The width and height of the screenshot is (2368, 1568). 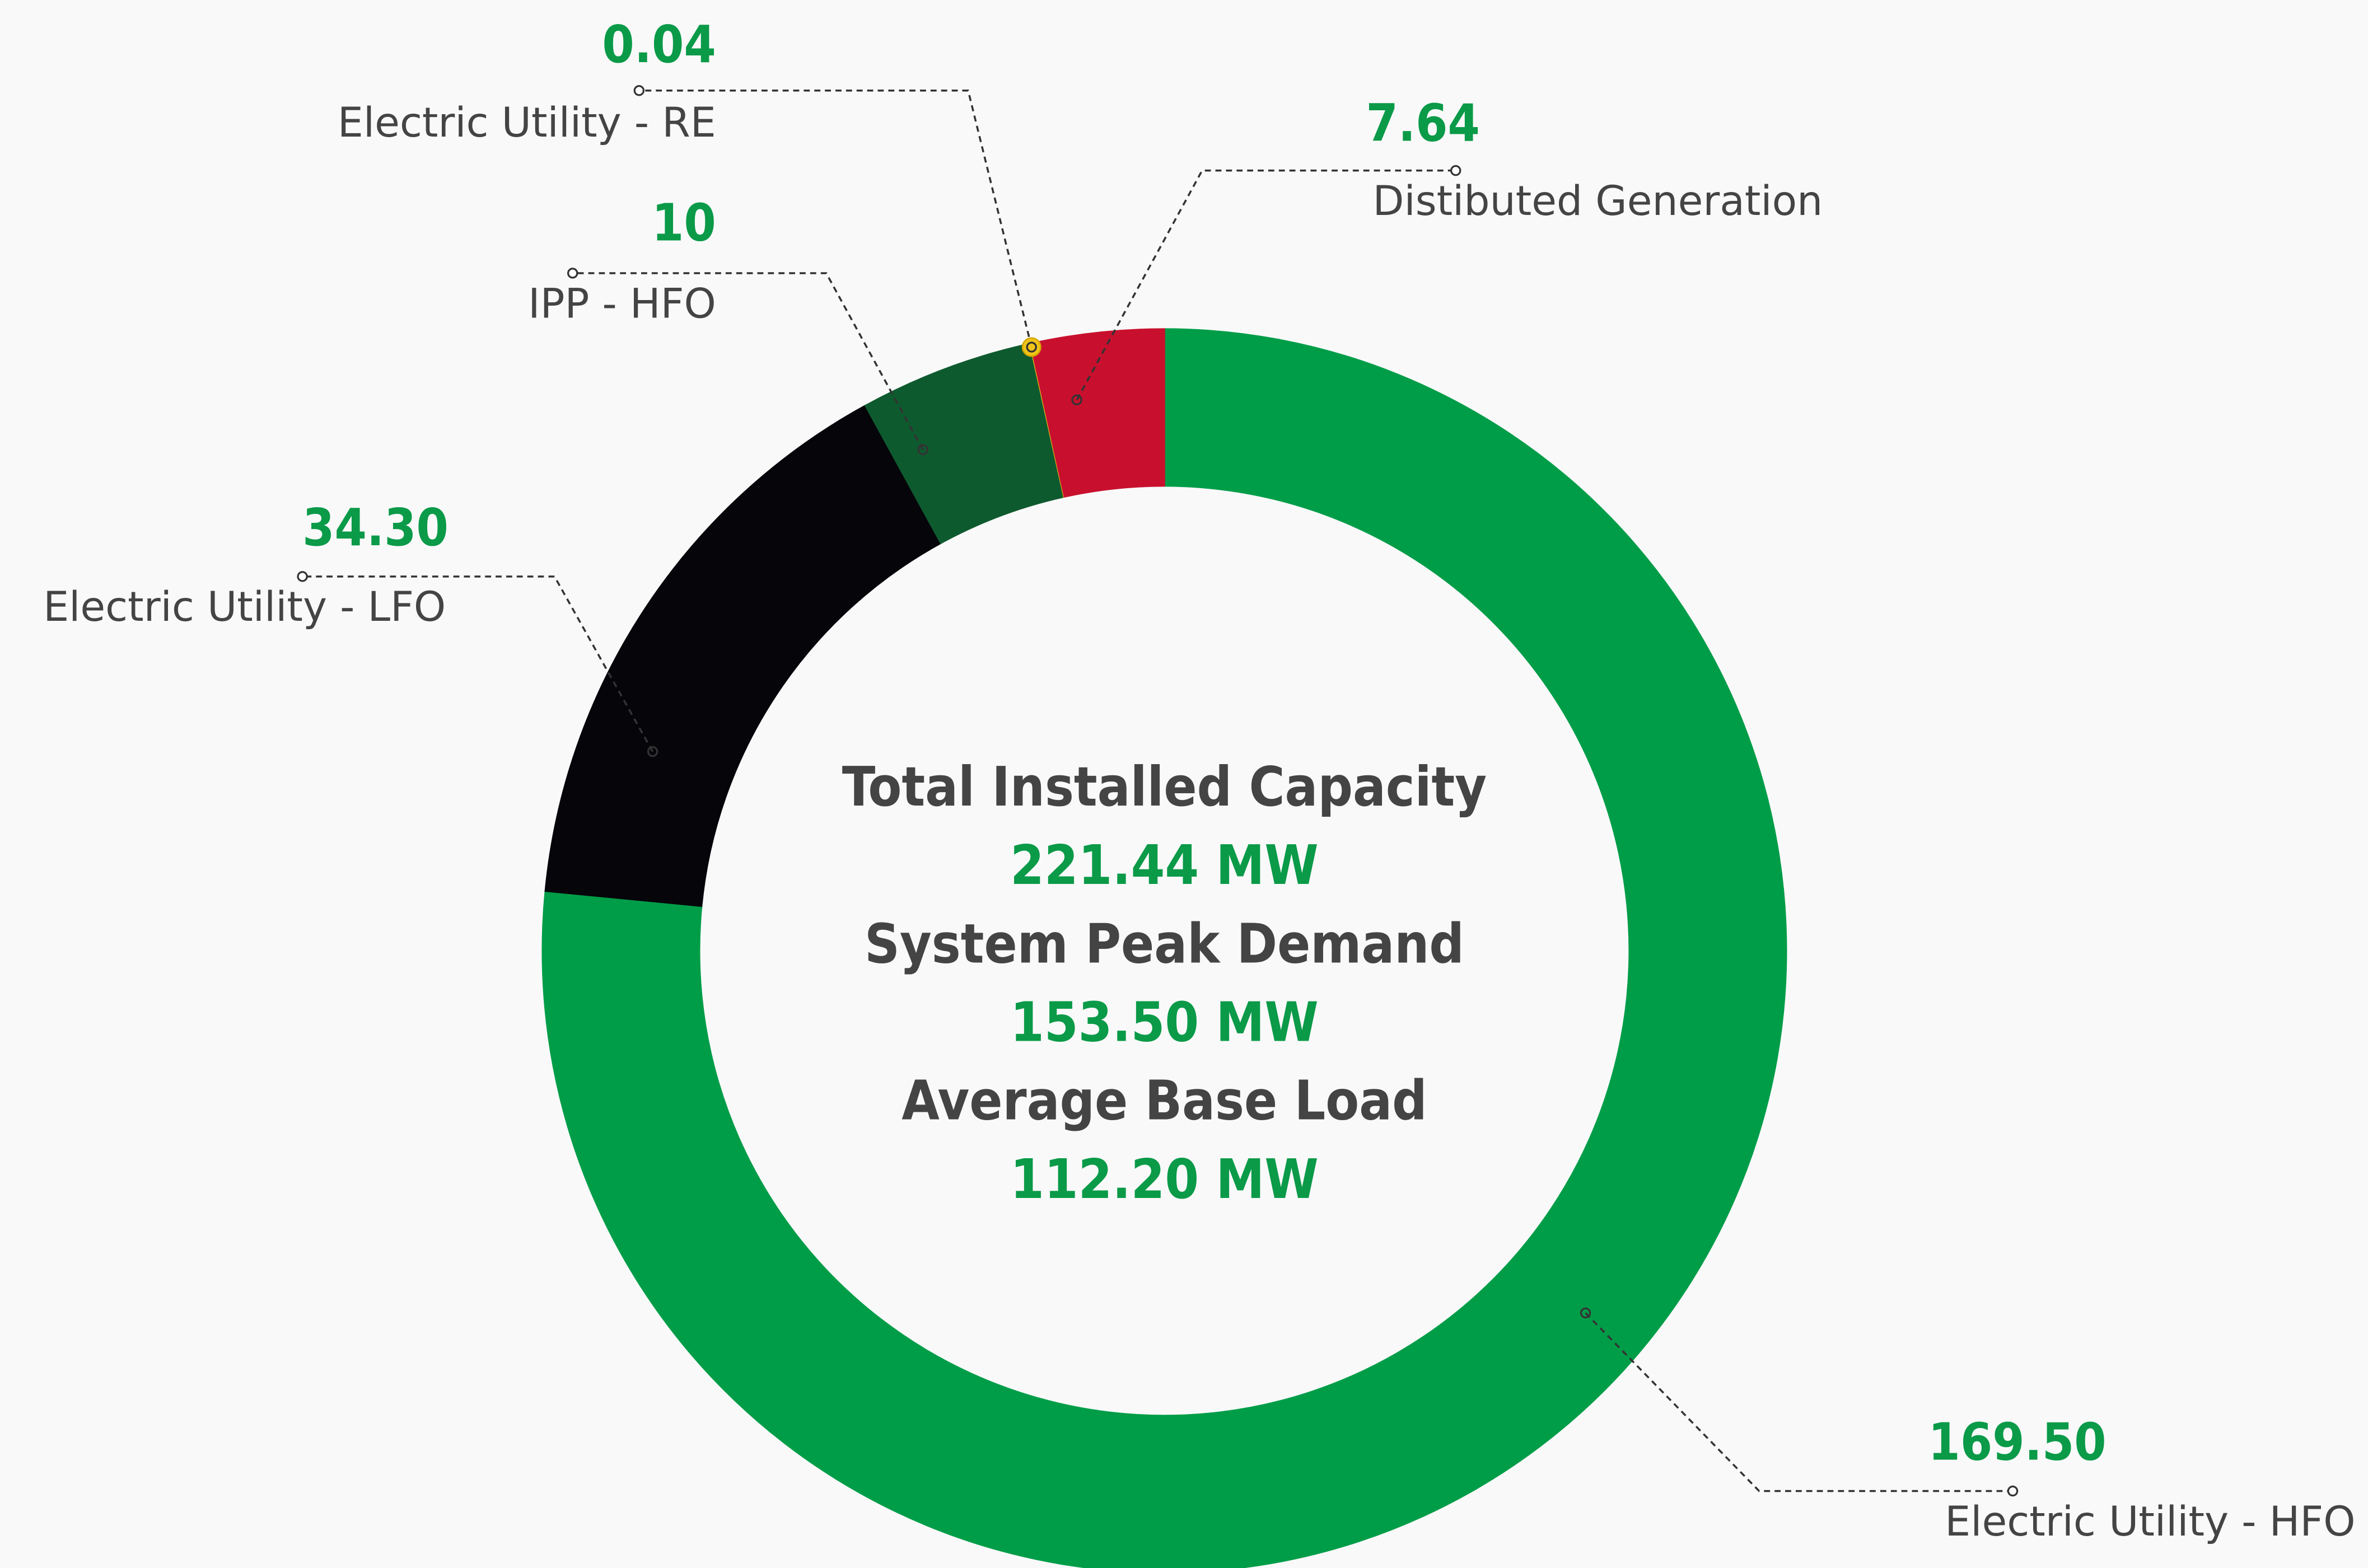 I want to click on center-text: Average Base Load, so click(x=1164, y=1100).